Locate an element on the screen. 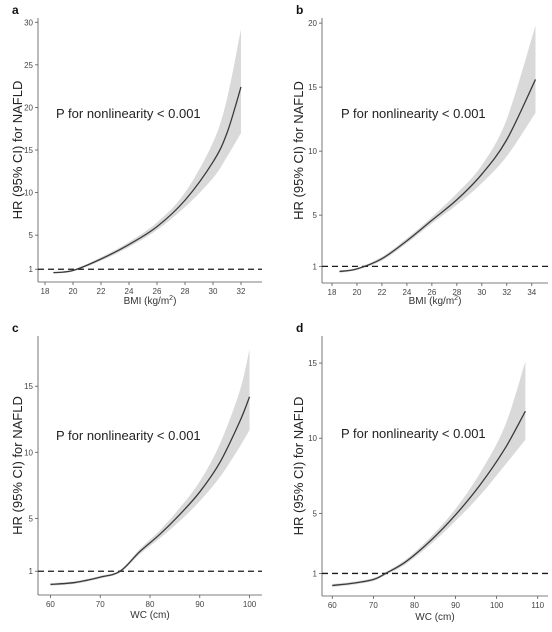  panel-letter: b is located at coordinates (299, 10).